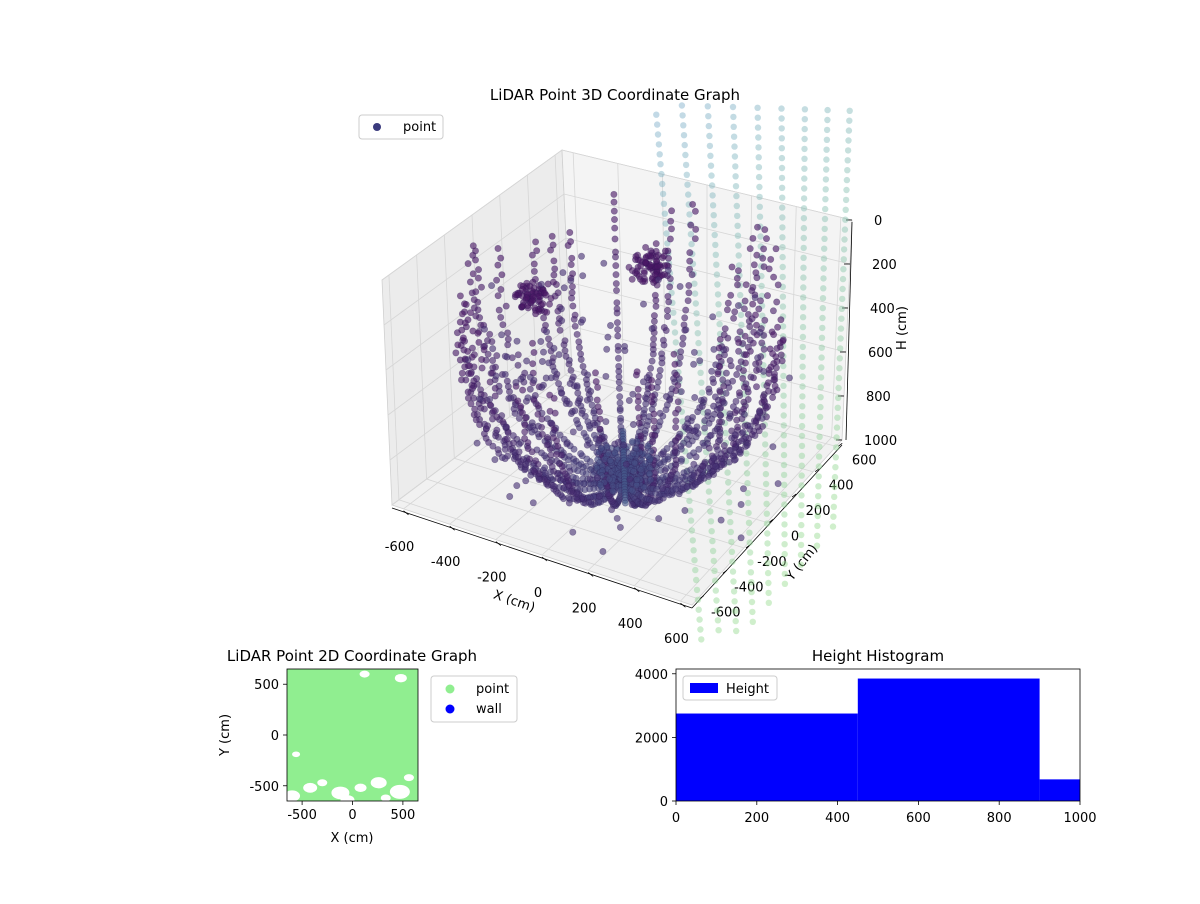  What do you see at coordinates (352, 735) in the screenshot?
I see `plot-area-2d` at bounding box center [352, 735].